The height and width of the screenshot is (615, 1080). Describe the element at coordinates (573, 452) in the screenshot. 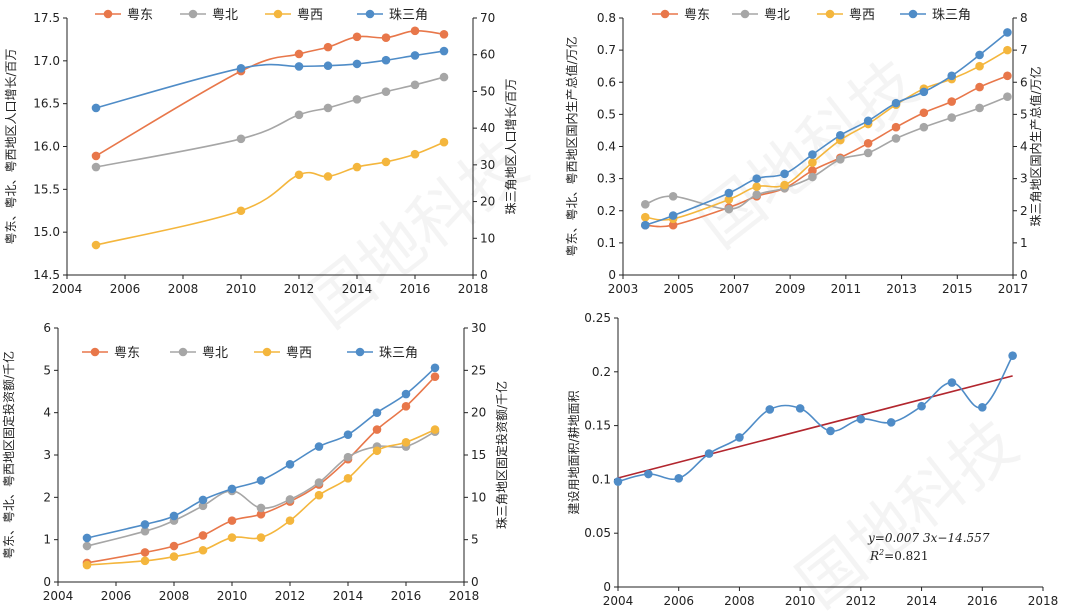

I see `y-axis-title: 建设用地面积/耕地面积` at that location.